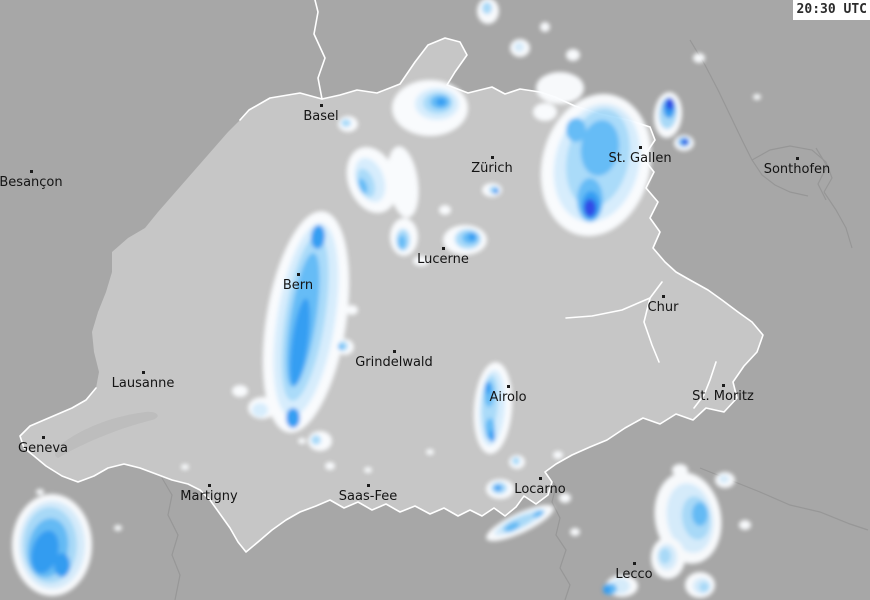 This screenshot has width=870, height=600. I want to click on city-label: Lucerne, so click(443, 259).